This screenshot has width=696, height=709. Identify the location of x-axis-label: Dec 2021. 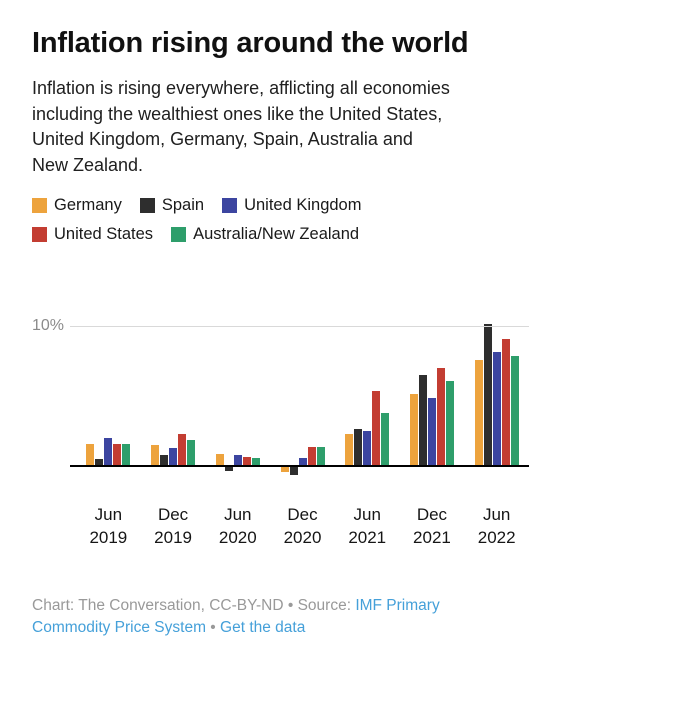
(432, 526).